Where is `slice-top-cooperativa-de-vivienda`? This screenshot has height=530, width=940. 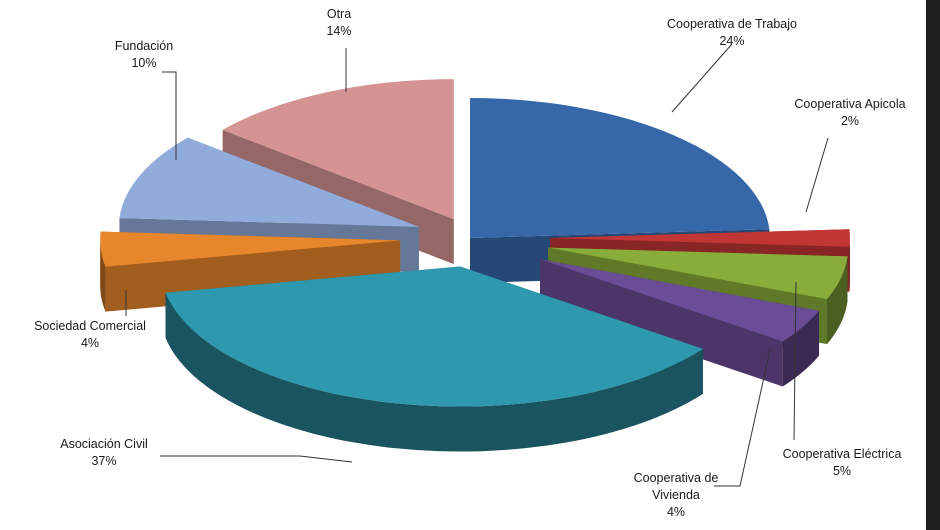 slice-top-cooperativa-de-vivienda is located at coordinates (680, 300).